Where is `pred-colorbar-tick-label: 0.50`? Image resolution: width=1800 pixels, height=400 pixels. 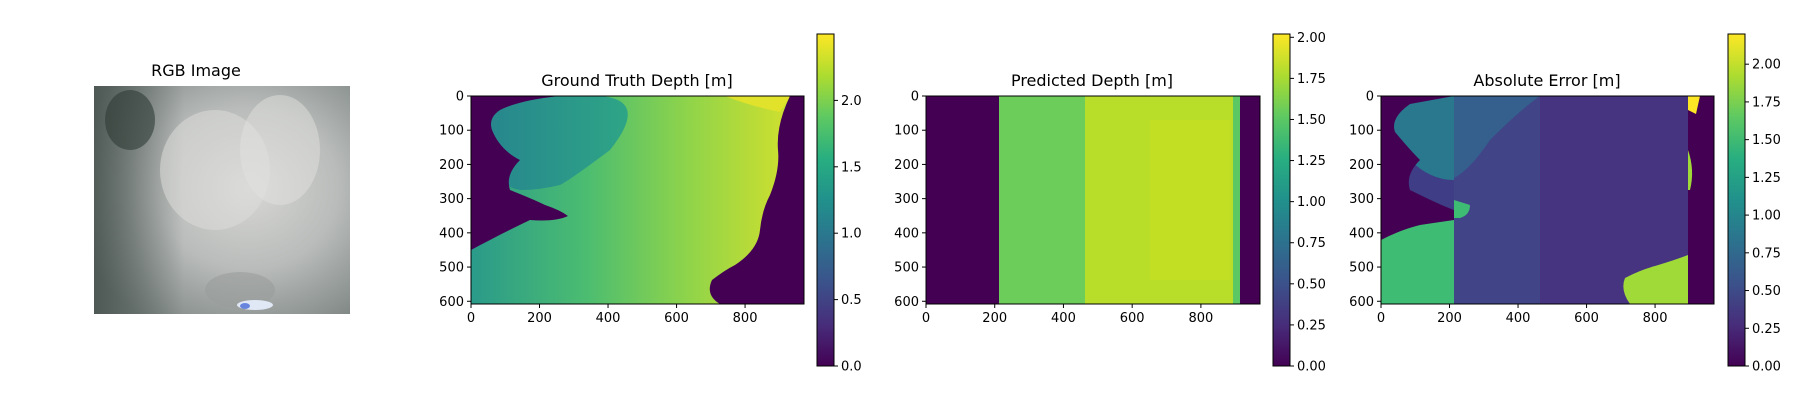
pred-colorbar-tick-label: 0.50 is located at coordinates (1311, 284).